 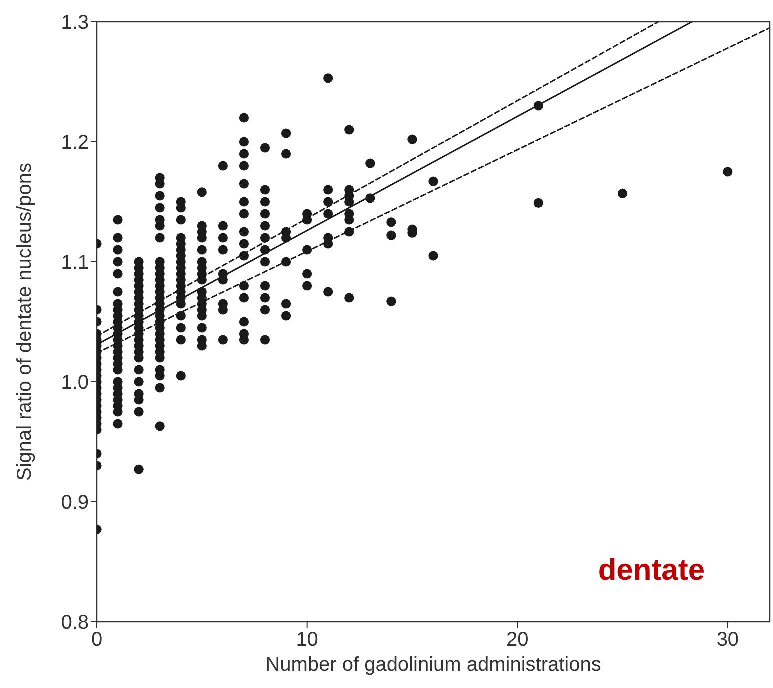 I want to click on x-tick-label: 10, so click(x=307, y=640).